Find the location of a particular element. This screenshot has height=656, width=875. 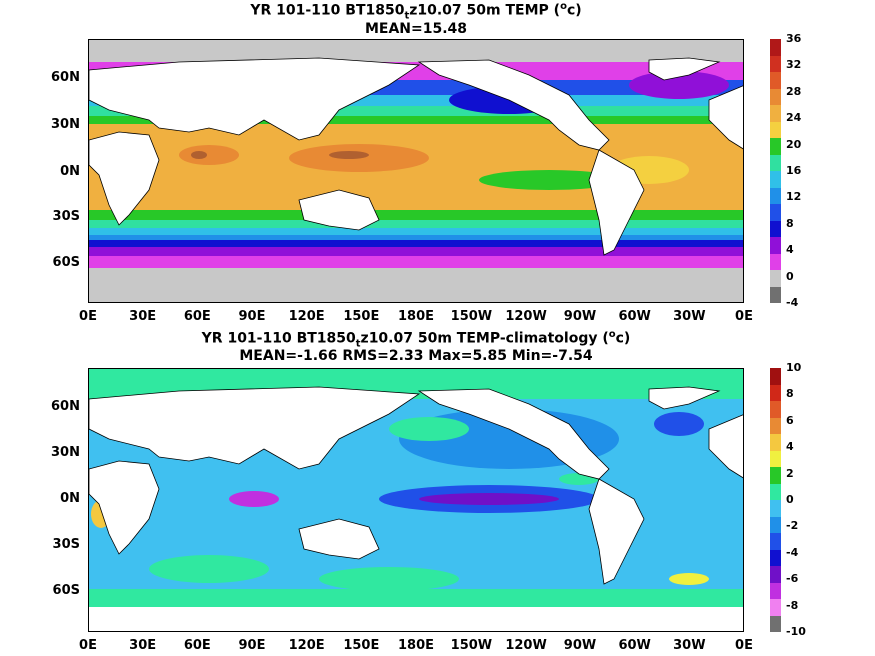

top-map-title: YR 101-110 BT1850tz10.07 50m TEMP (oc) is located at coordinates (416, 11).